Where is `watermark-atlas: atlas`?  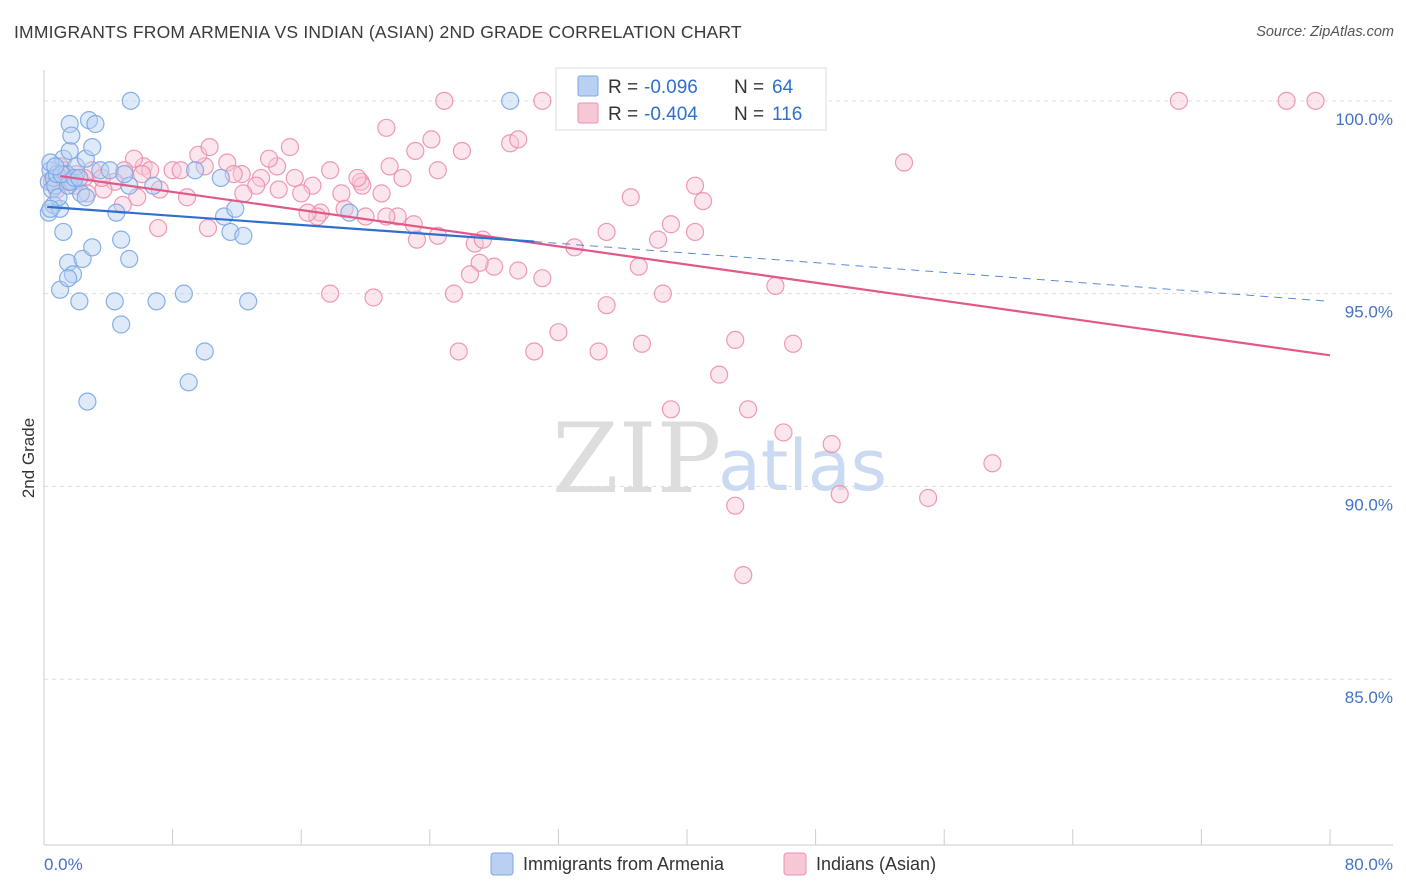
watermark-atlas: atlas is located at coordinates (802, 466).